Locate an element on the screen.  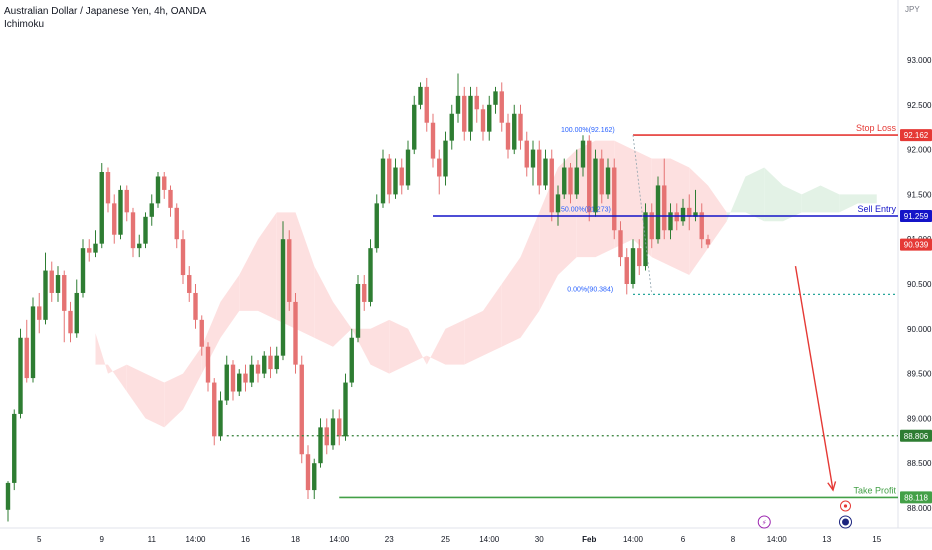
x-tick-label: 8 is located at coordinates (733, 539).